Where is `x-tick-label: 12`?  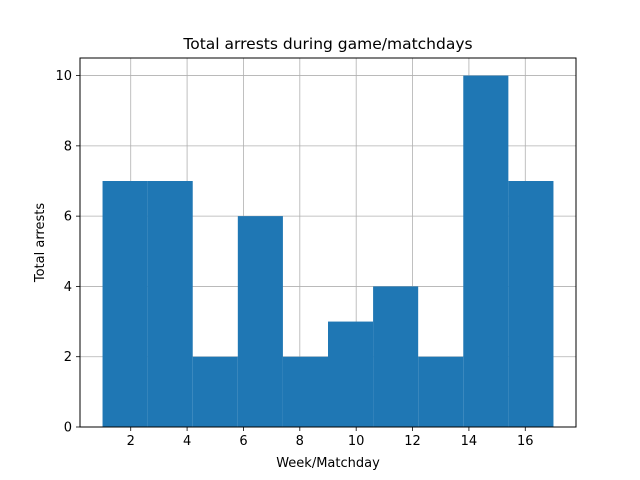
x-tick-label: 12 is located at coordinates (412, 441).